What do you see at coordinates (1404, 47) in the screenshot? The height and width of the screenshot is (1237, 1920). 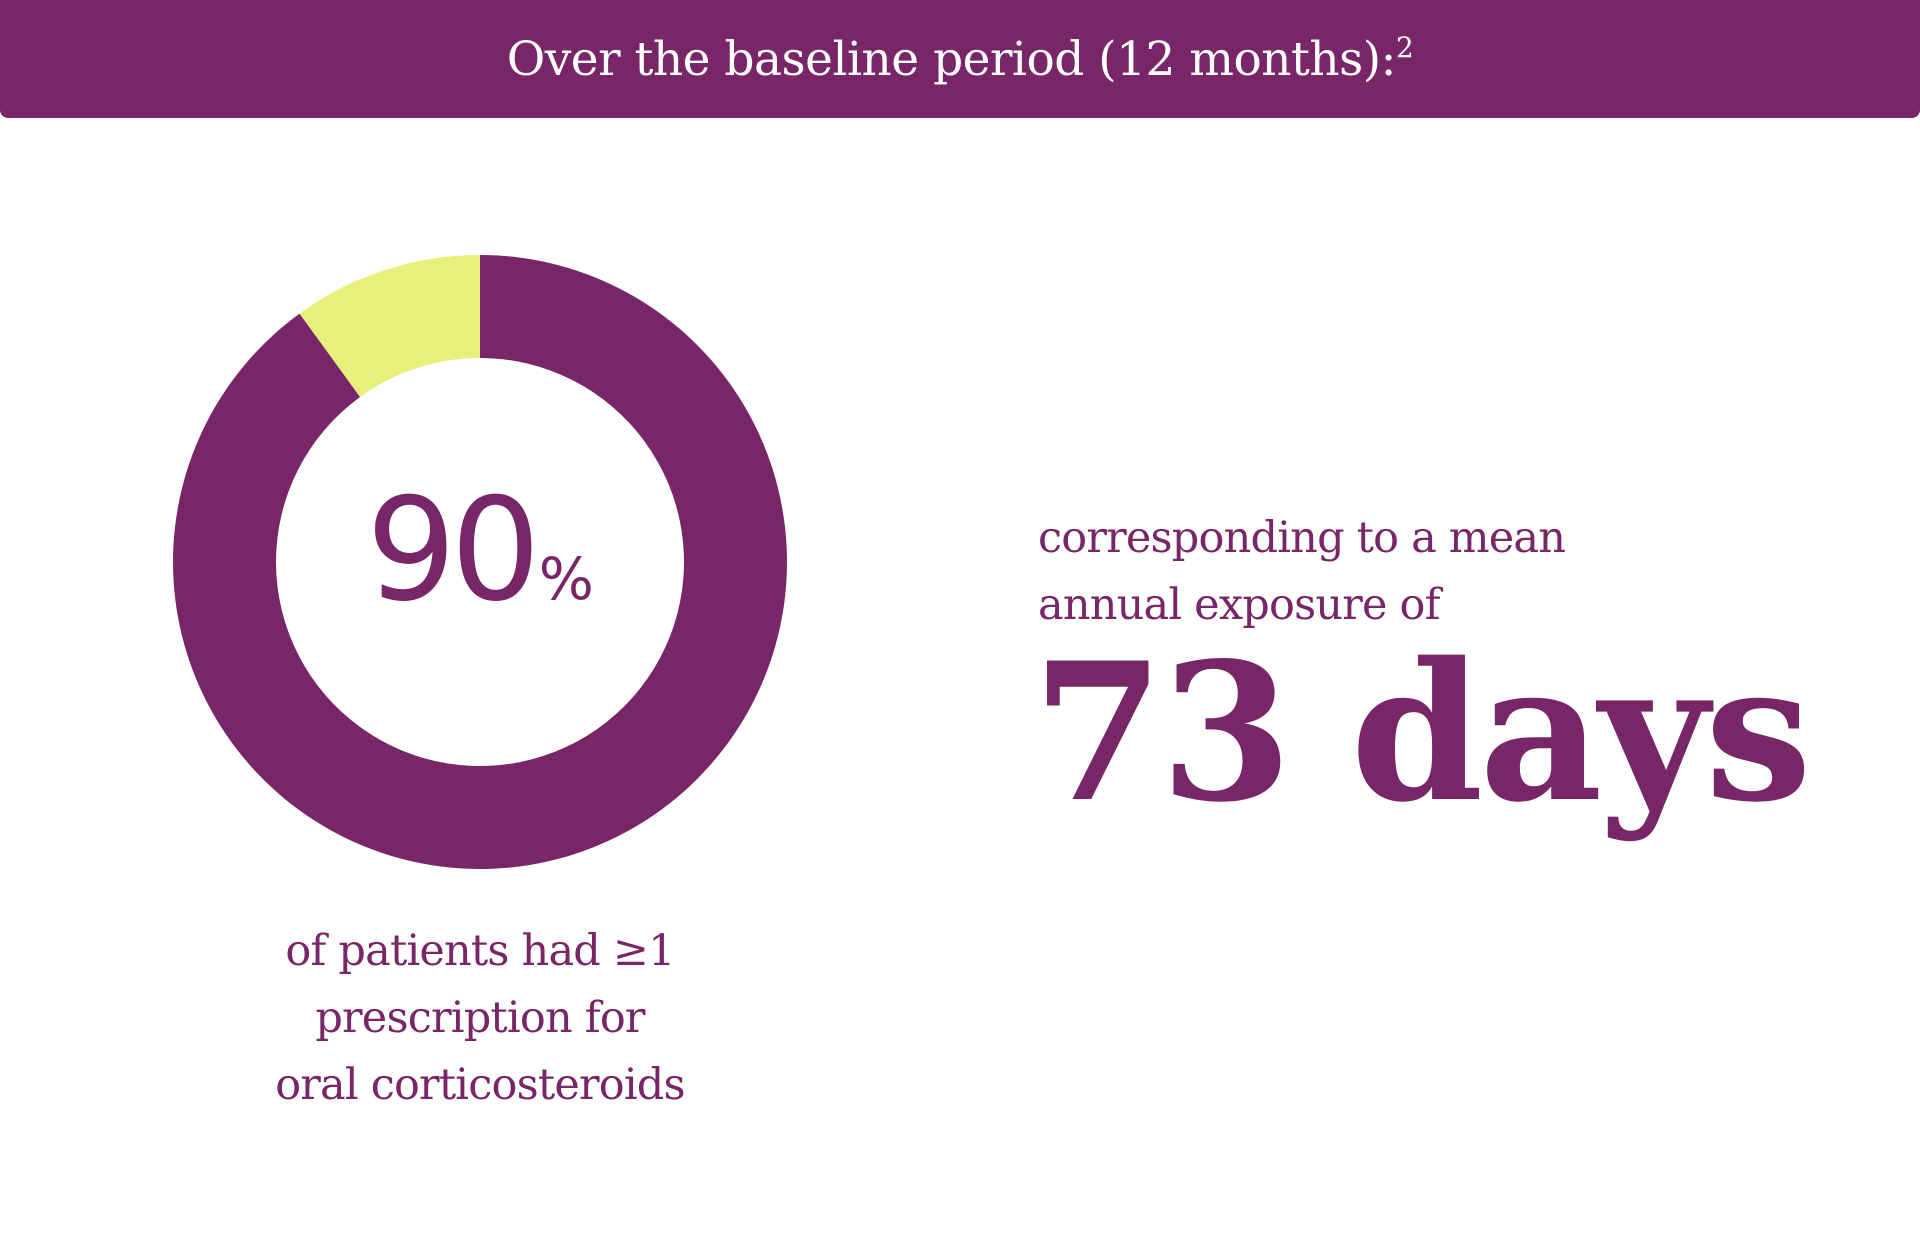 I see `footnote-marker: 2` at bounding box center [1404, 47].